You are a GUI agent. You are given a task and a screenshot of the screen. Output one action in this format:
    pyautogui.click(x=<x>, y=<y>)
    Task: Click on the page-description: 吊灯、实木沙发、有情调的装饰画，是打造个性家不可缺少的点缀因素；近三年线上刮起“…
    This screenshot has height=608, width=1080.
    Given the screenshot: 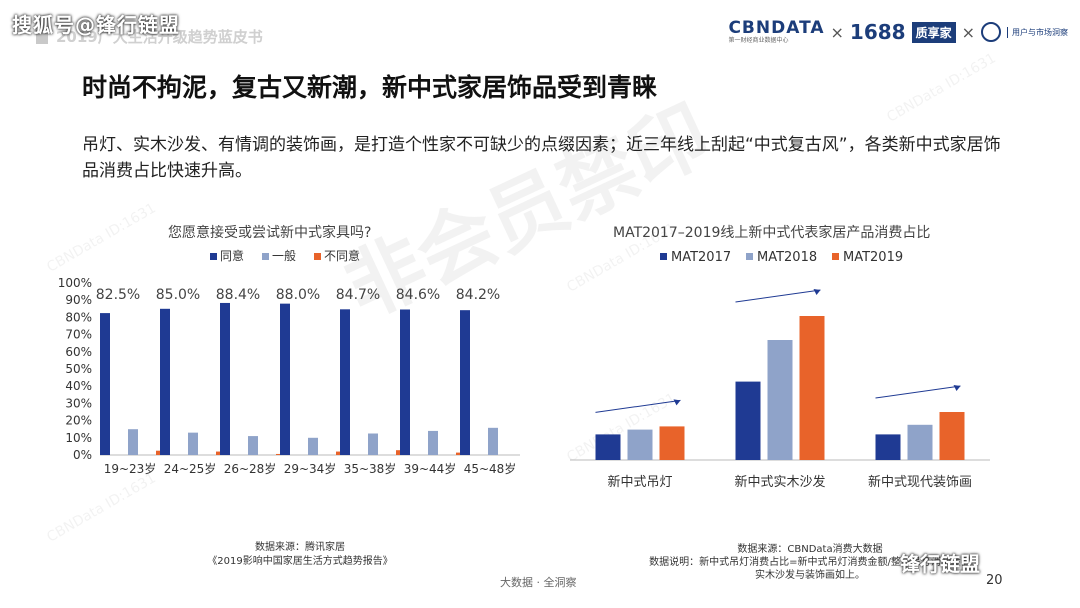 What is the action you would take?
    pyautogui.click(x=541, y=158)
    